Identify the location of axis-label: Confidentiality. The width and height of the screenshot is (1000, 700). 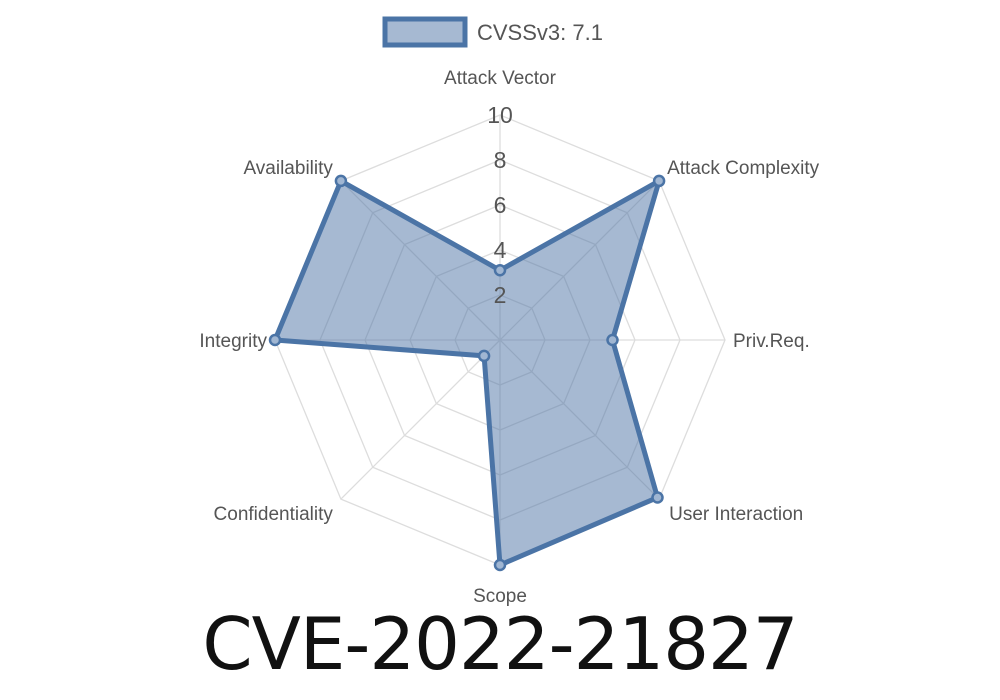
(274, 514).